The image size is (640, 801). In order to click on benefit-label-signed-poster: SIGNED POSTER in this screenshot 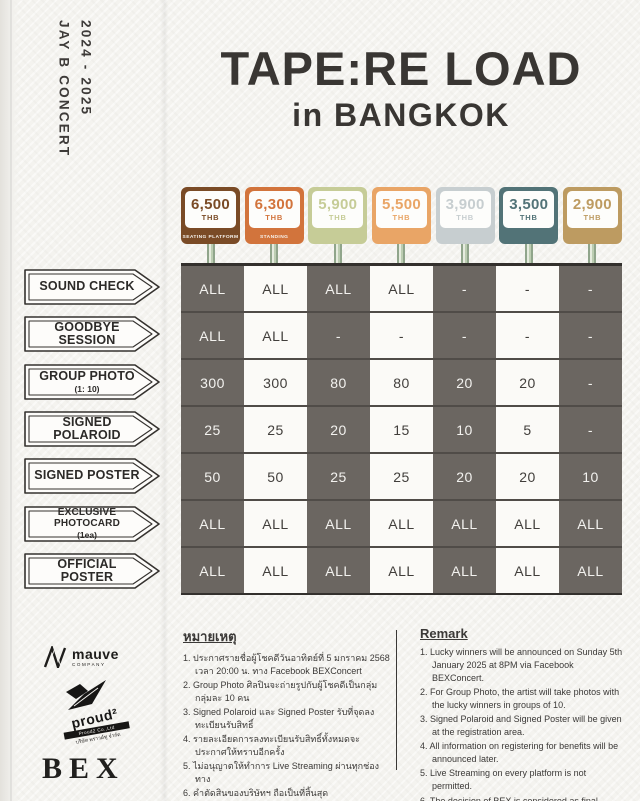, I will do `click(92, 476)`.